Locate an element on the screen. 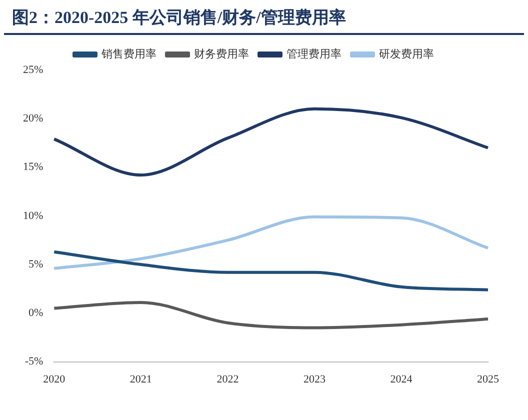 This screenshot has width=528, height=420. y-tick-label: 0% is located at coordinates (36, 313).